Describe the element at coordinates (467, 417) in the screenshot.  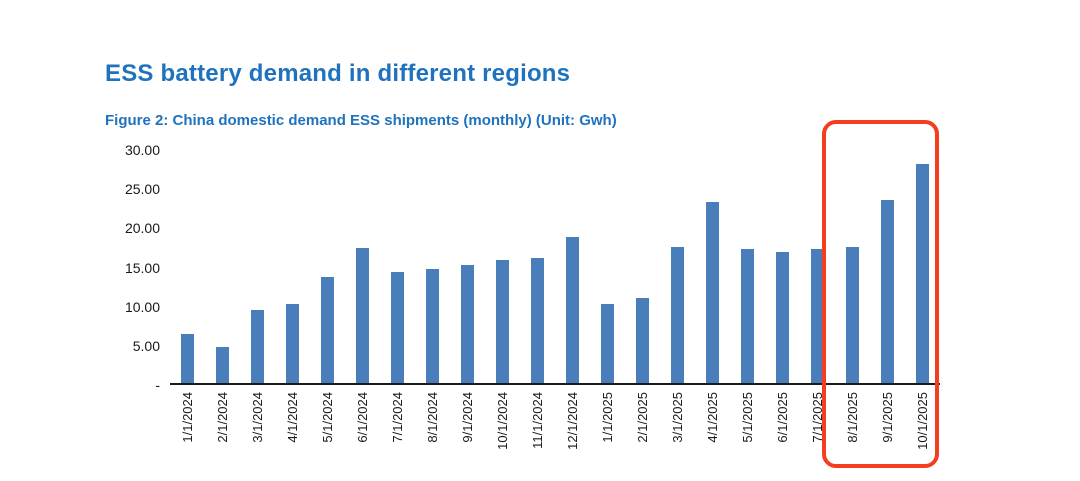
I see `x-axis-label: 9/1/2024` at that location.